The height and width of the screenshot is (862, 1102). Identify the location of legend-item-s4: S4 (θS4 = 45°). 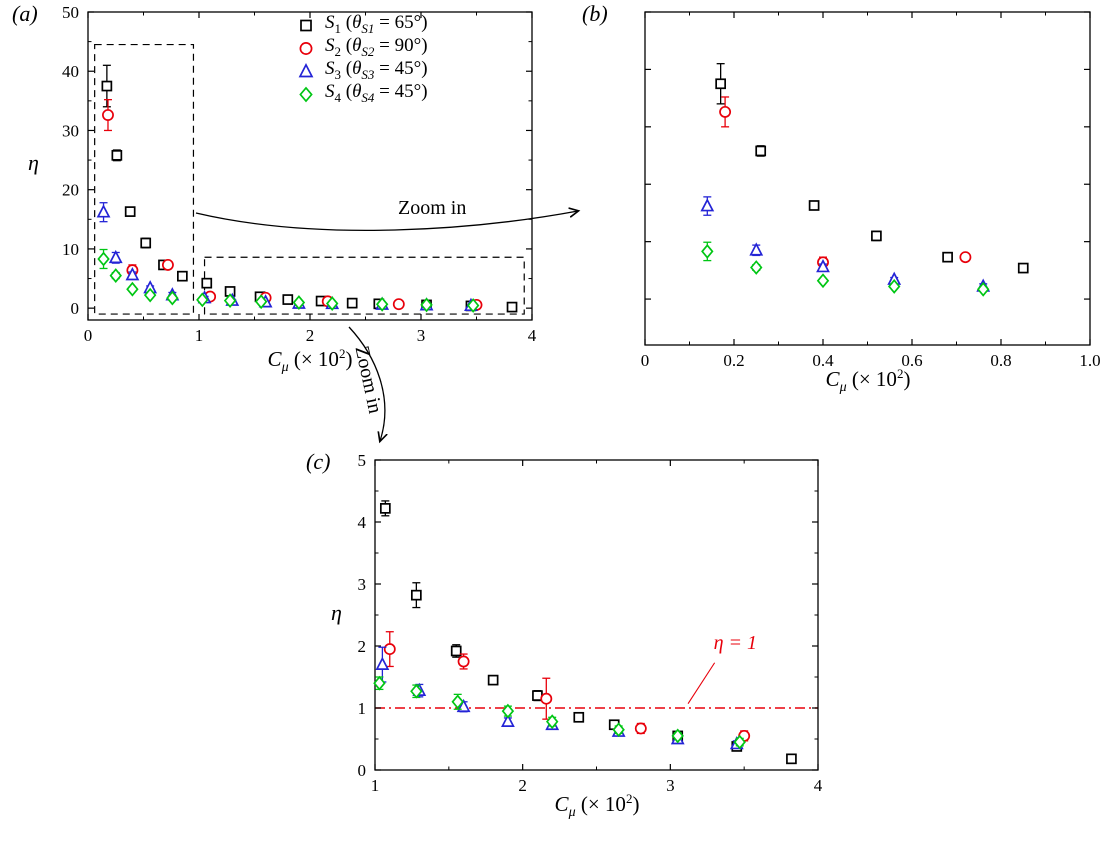
(362, 93).